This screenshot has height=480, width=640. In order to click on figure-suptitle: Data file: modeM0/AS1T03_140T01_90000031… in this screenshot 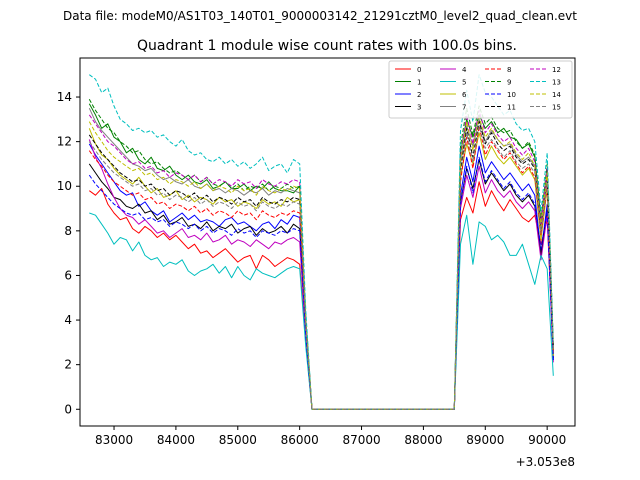, I will do `click(320, 16)`.